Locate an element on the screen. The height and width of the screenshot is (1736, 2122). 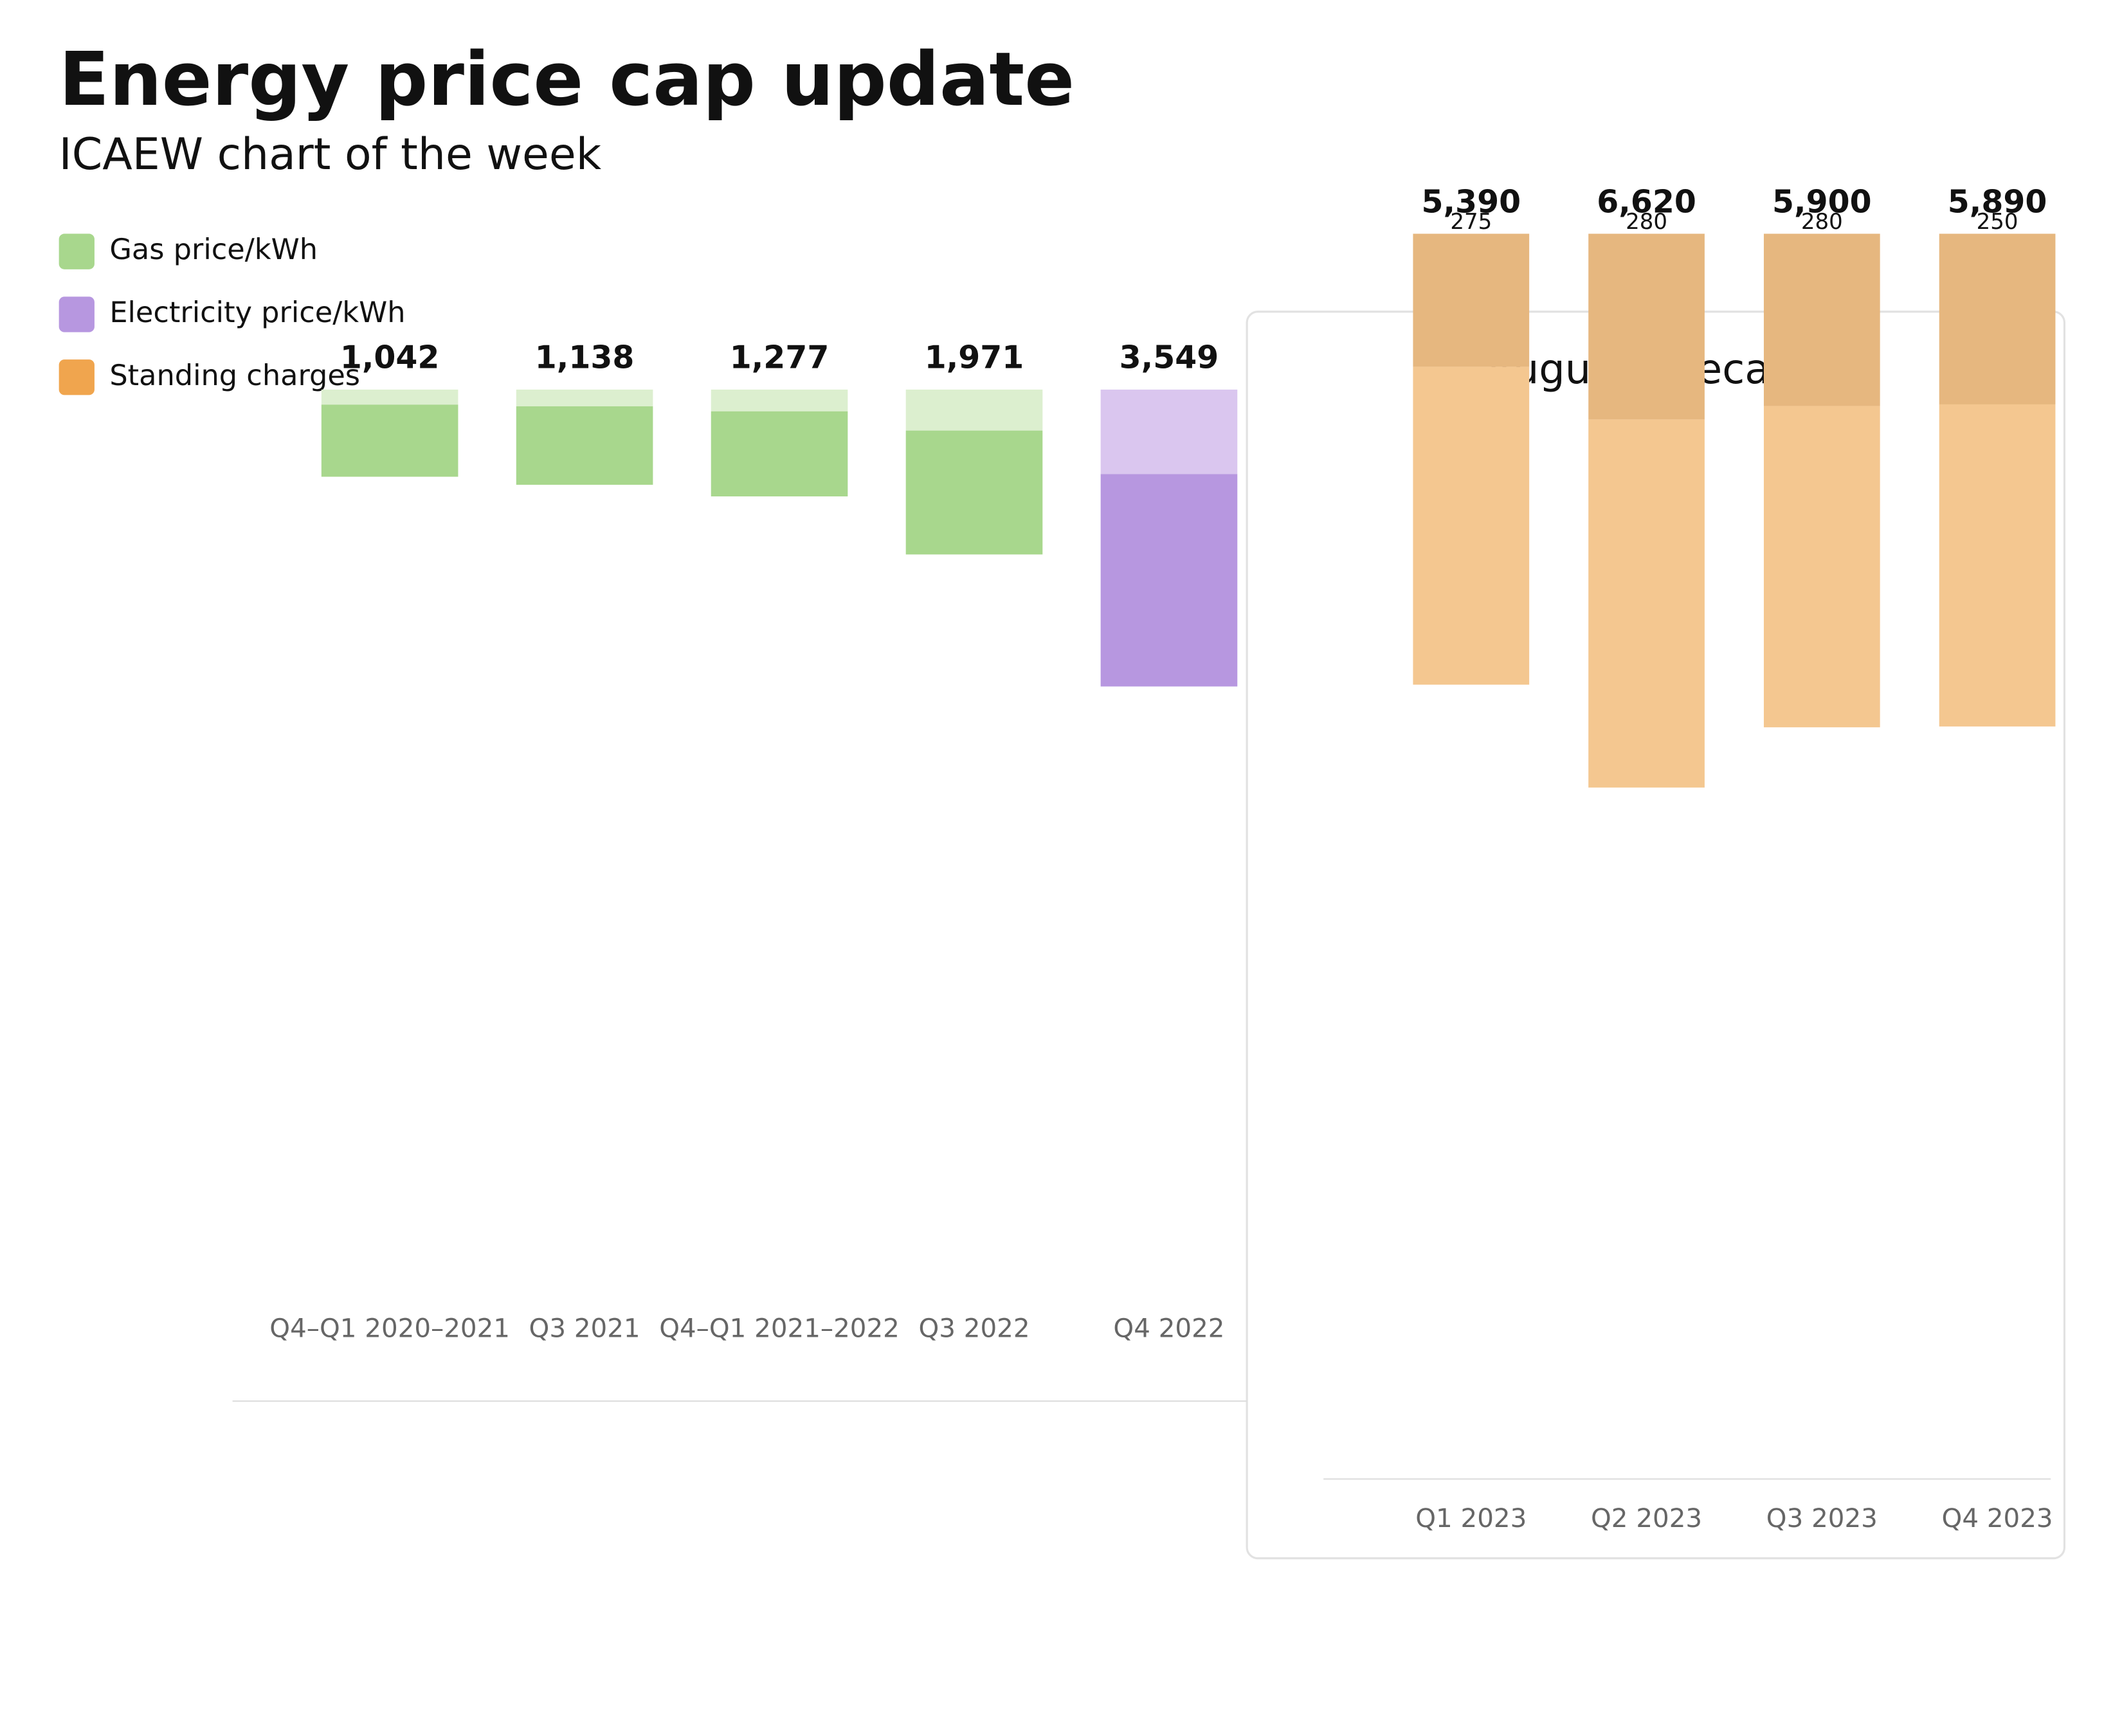
x-tick-label: Q3 2023 is located at coordinates (1822, 1518).